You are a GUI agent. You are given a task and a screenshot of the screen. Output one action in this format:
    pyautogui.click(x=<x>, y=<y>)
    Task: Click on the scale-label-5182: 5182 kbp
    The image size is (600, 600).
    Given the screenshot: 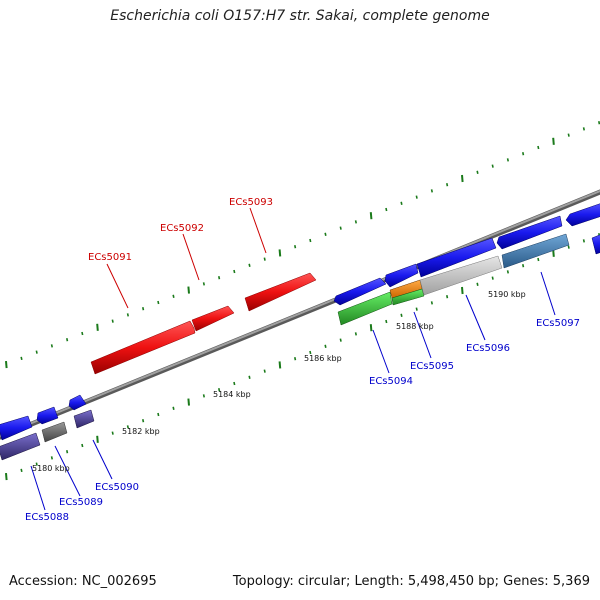 What is the action you would take?
    pyautogui.click(x=141, y=431)
    